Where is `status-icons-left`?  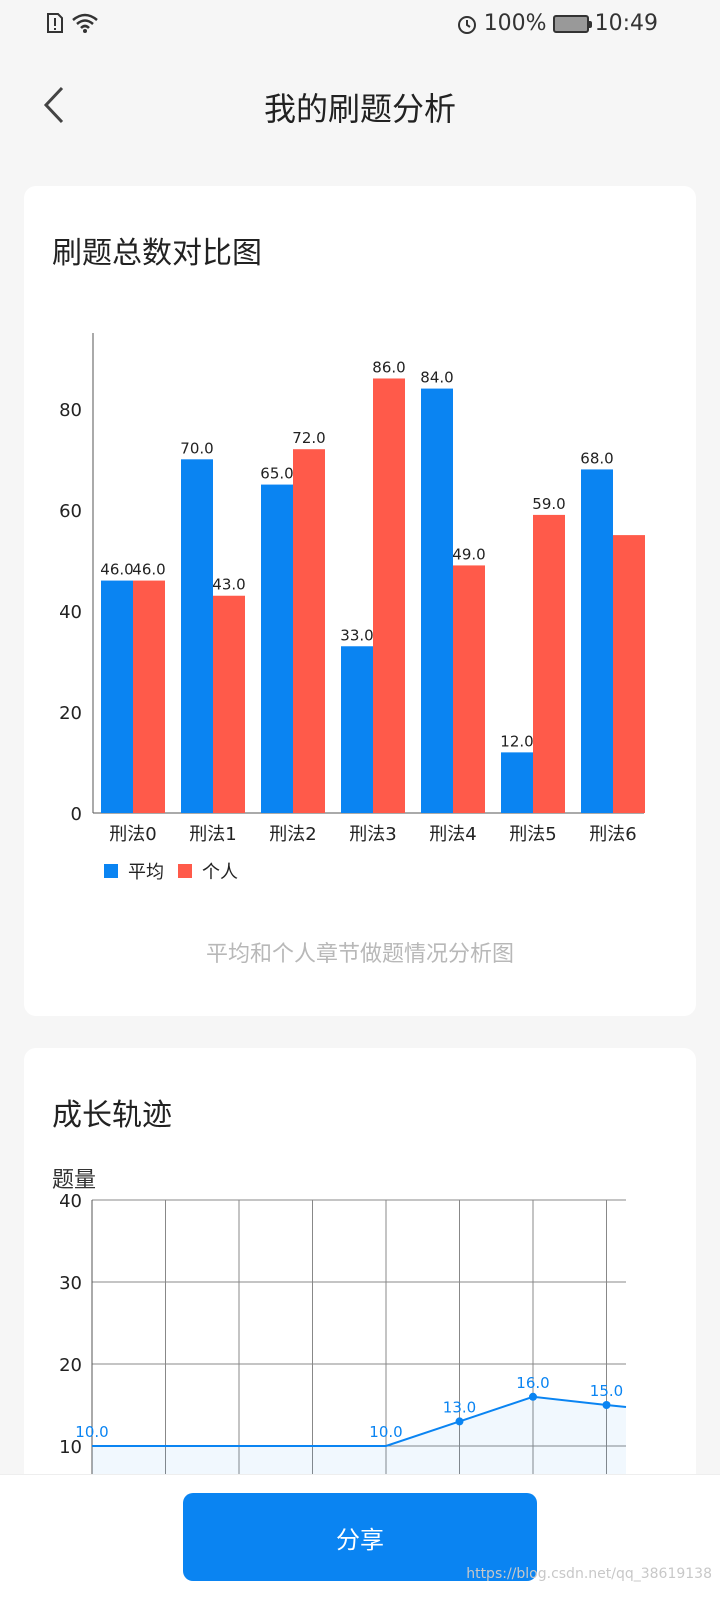 status-icons-left is located at coordinates (72, 23).